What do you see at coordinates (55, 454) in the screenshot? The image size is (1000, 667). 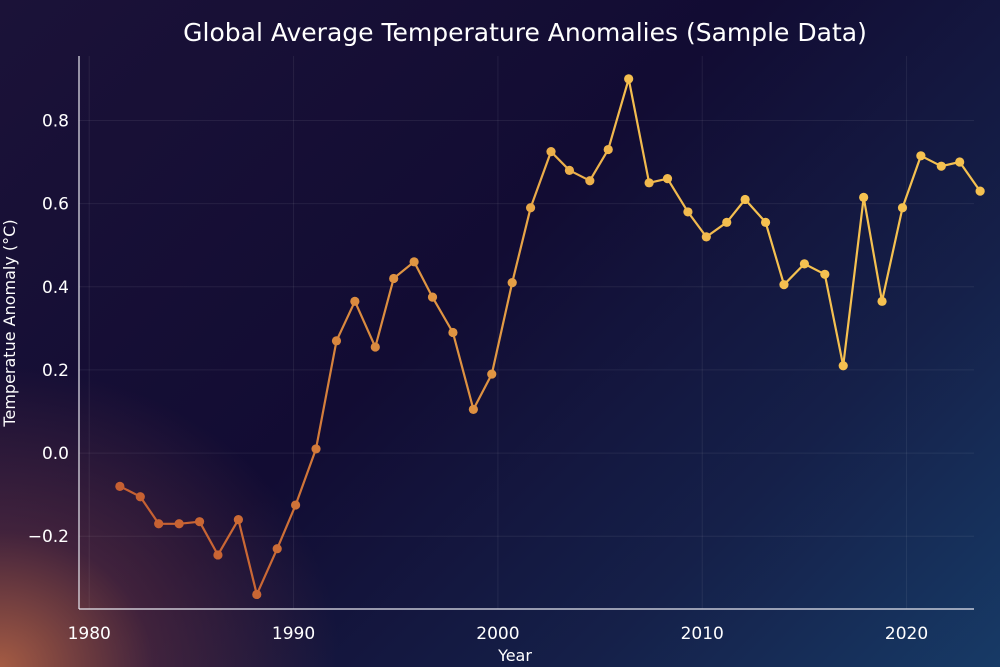 I see `y-tick-label: 0.0` at bounding box center [55, 454].